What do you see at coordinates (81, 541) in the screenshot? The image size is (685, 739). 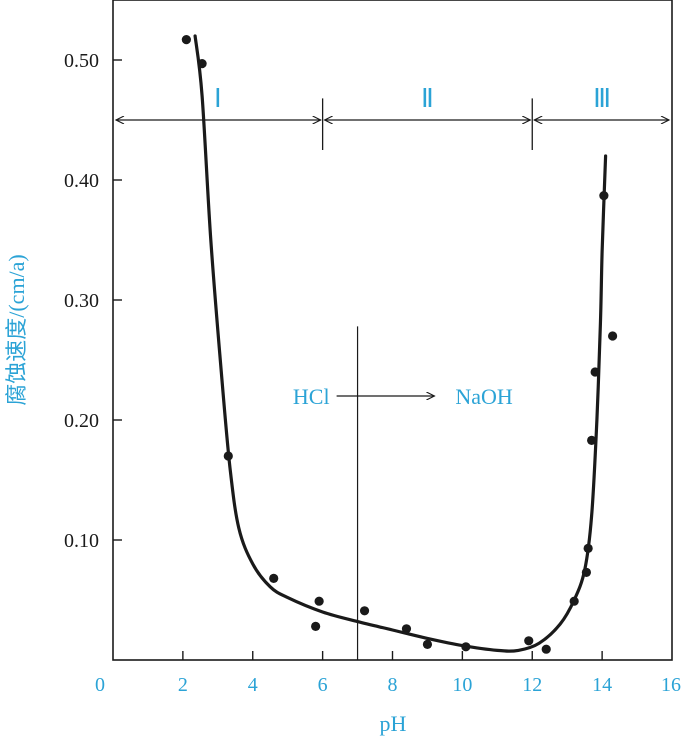 I see `y-tick-label: 0.10` at bounding box center [81, 541].